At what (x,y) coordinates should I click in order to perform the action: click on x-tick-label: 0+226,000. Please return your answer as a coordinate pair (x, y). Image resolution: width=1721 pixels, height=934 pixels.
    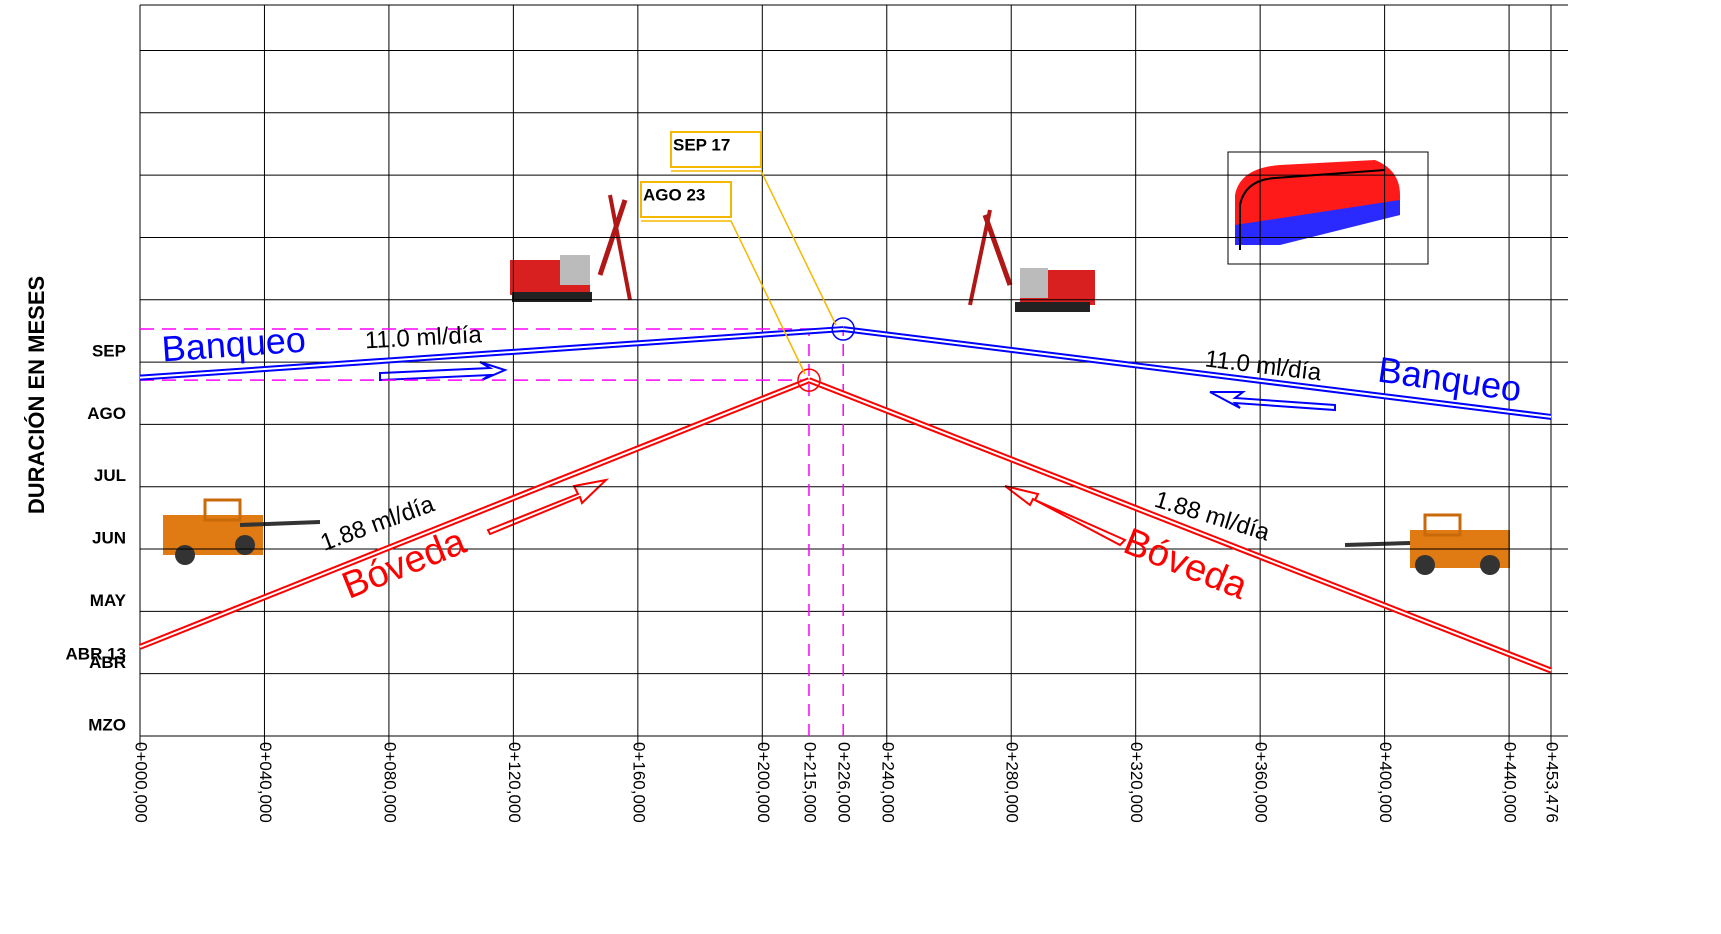
    Looking at the image, I should click on (844, 782).